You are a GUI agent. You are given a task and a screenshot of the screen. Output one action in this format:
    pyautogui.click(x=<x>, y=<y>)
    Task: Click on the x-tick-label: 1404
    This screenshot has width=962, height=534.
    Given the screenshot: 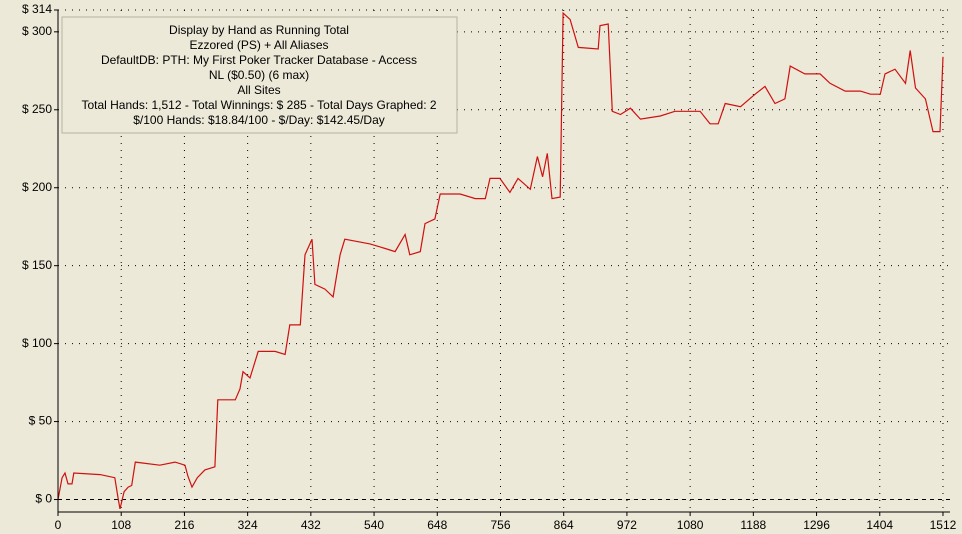 What is the action you would take?
    pyautogui.click(x=879, y=525)
    